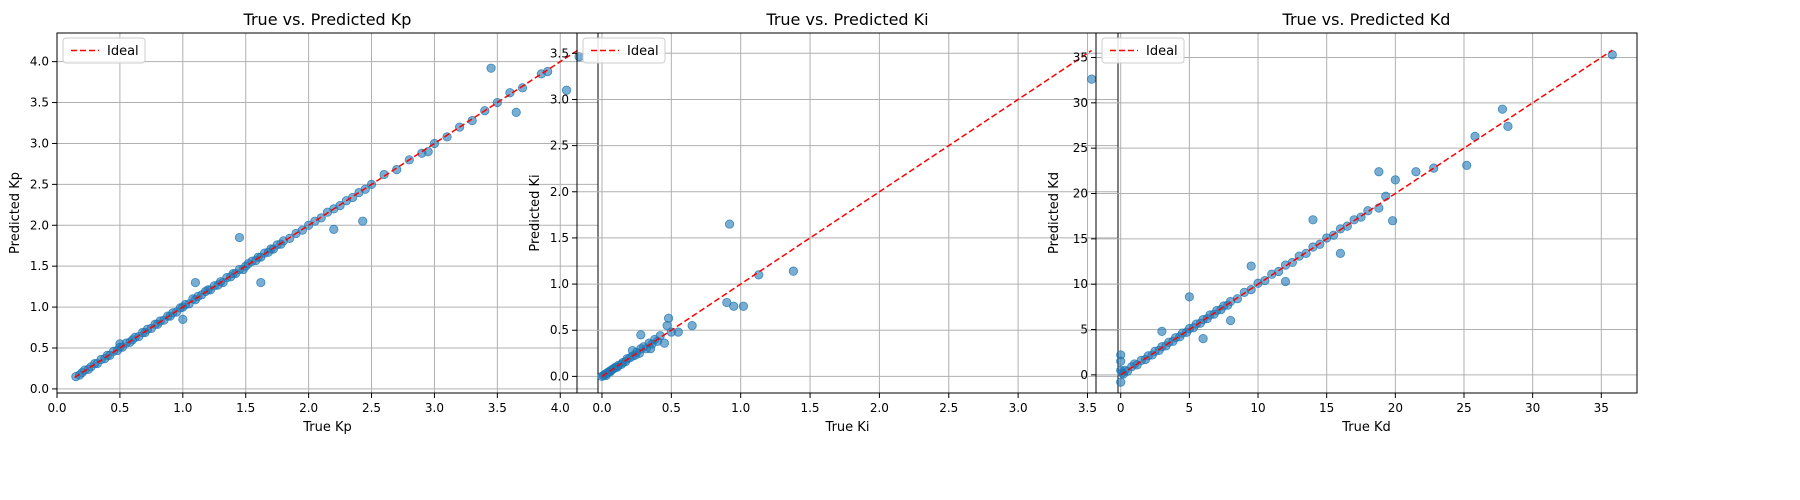 The height and width of the screenshot is (500, 1800). I want to click on legend: Ideal, so click(624, 50).